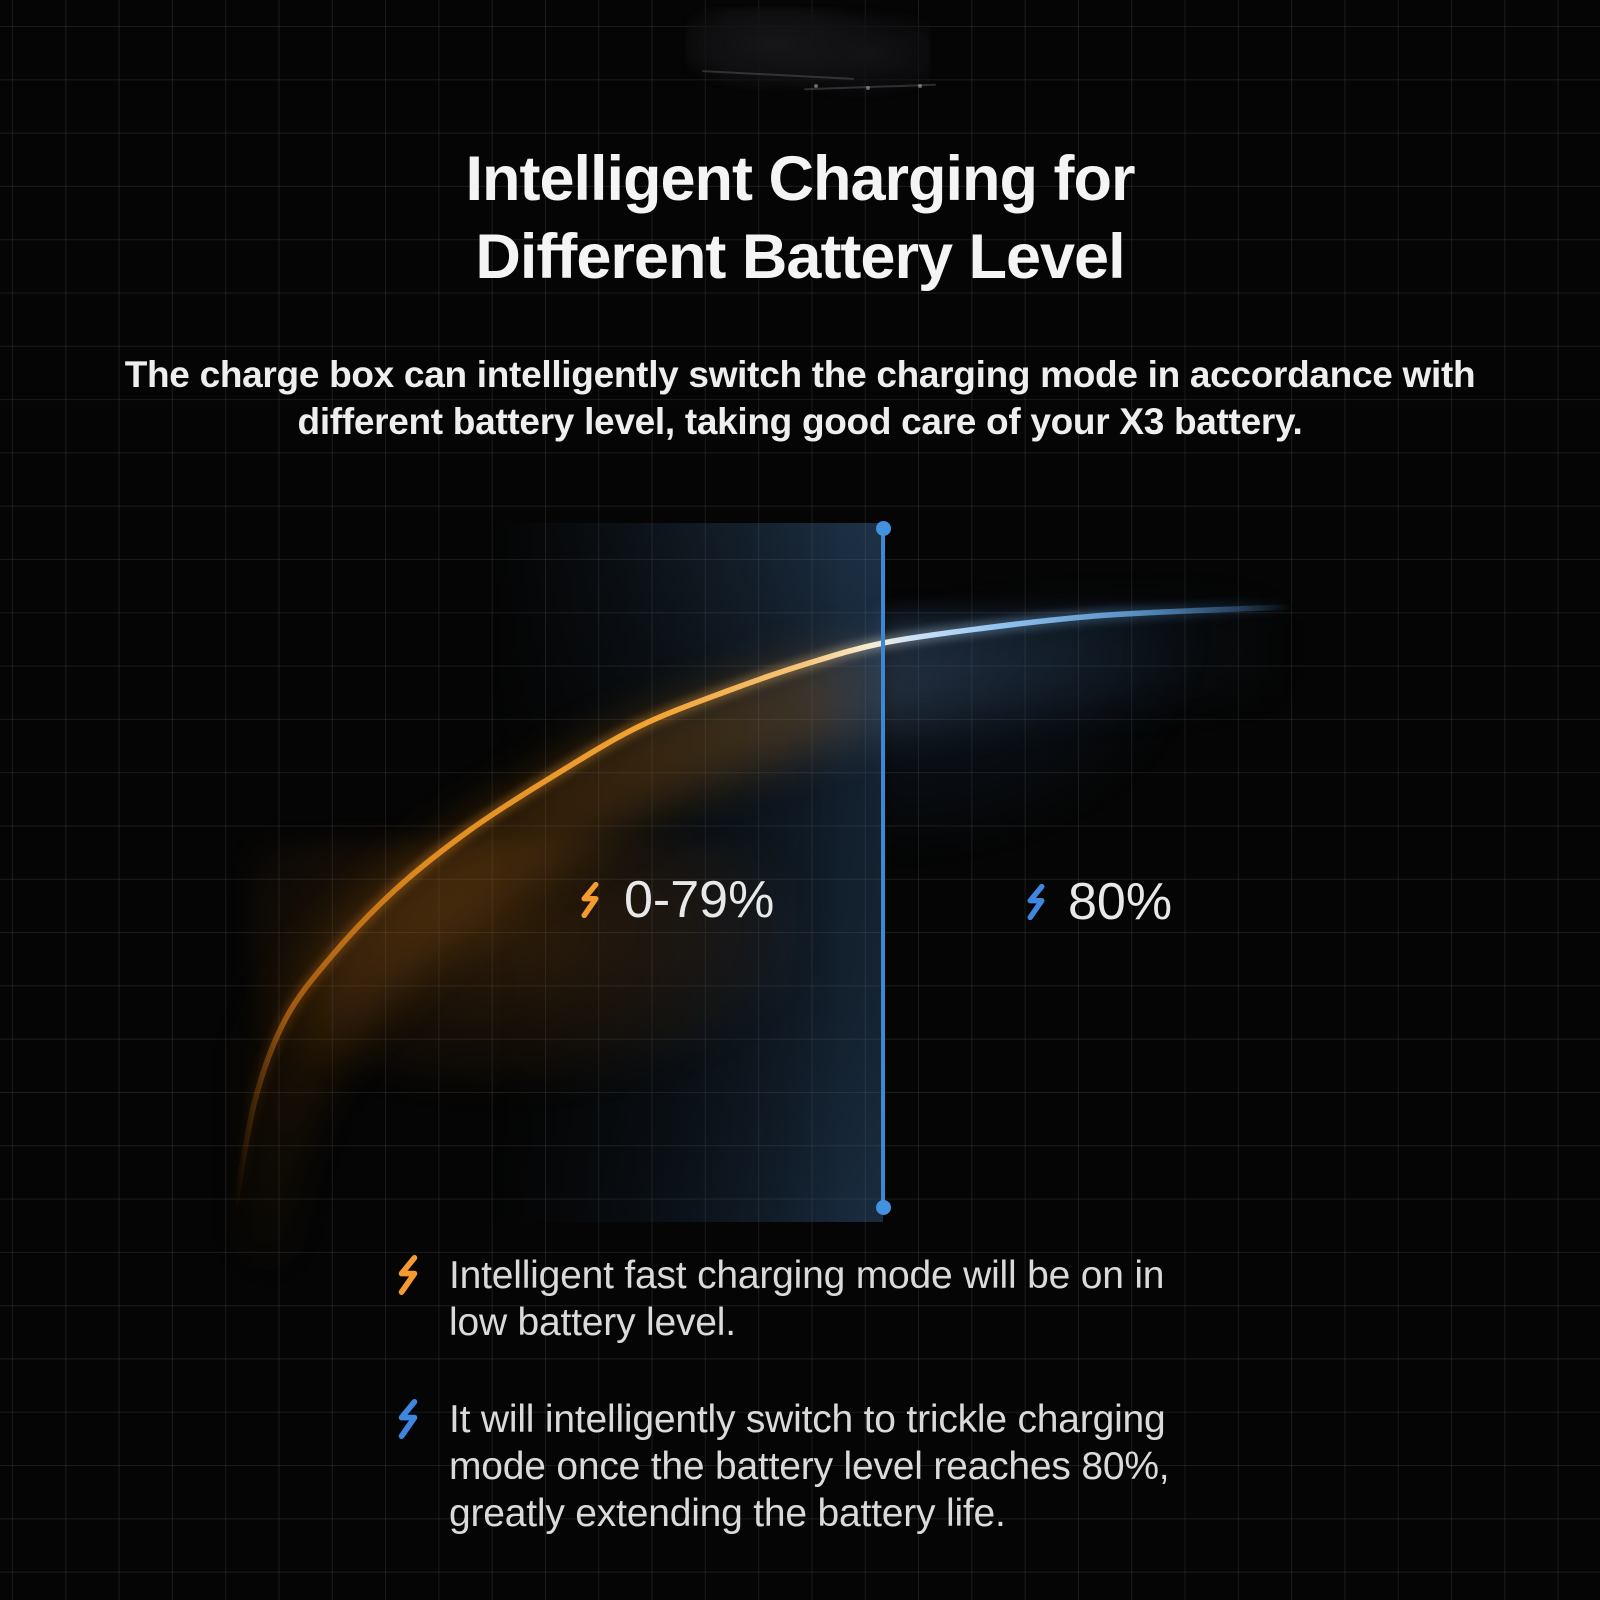 This screenshot has height=1600, width=1600. What do you see at coordinates (883, 867) in the screenshot?
I see `threshold-divider-line` at bounding box center [883, 867].